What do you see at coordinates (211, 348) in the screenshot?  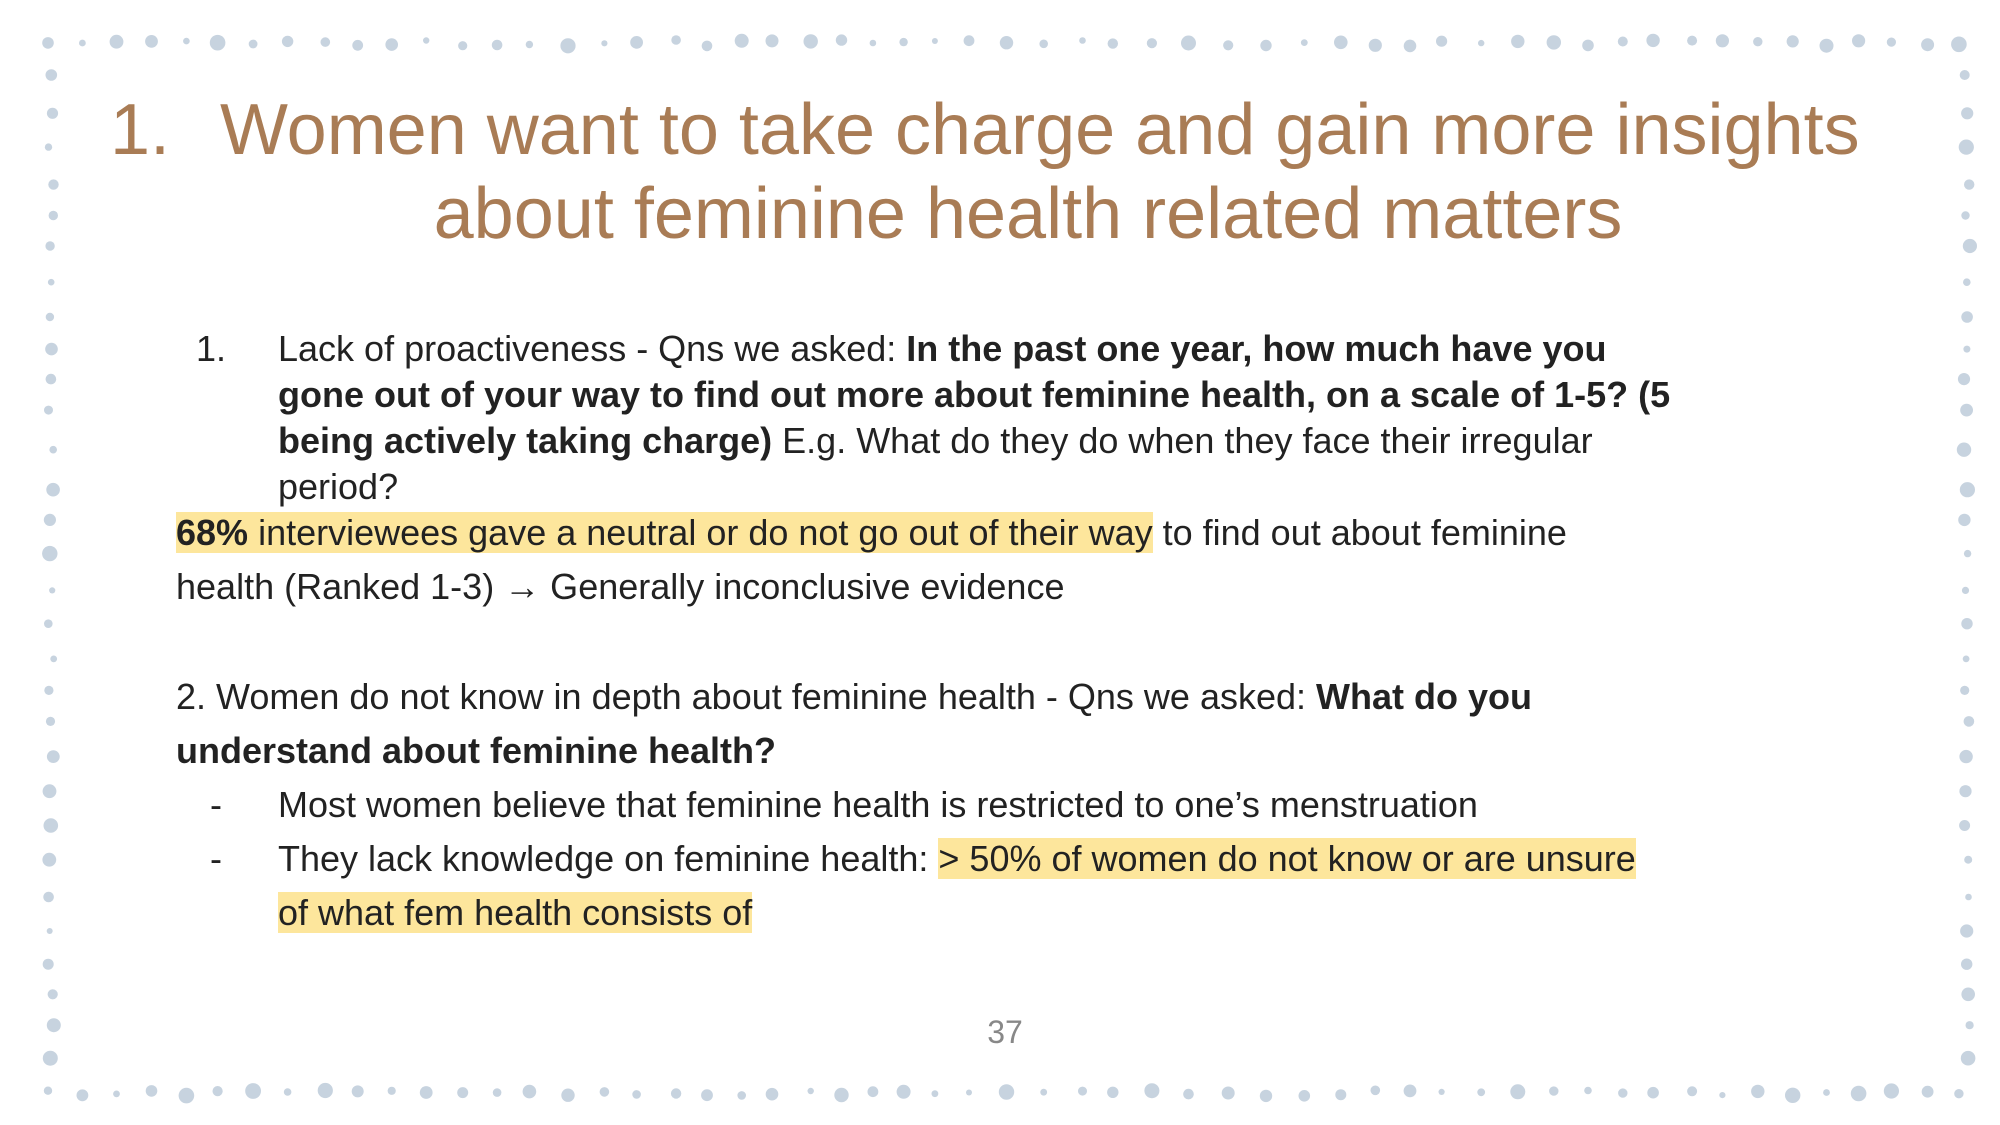 I see `point1-number: 1.` at bounding box center [211, 348].